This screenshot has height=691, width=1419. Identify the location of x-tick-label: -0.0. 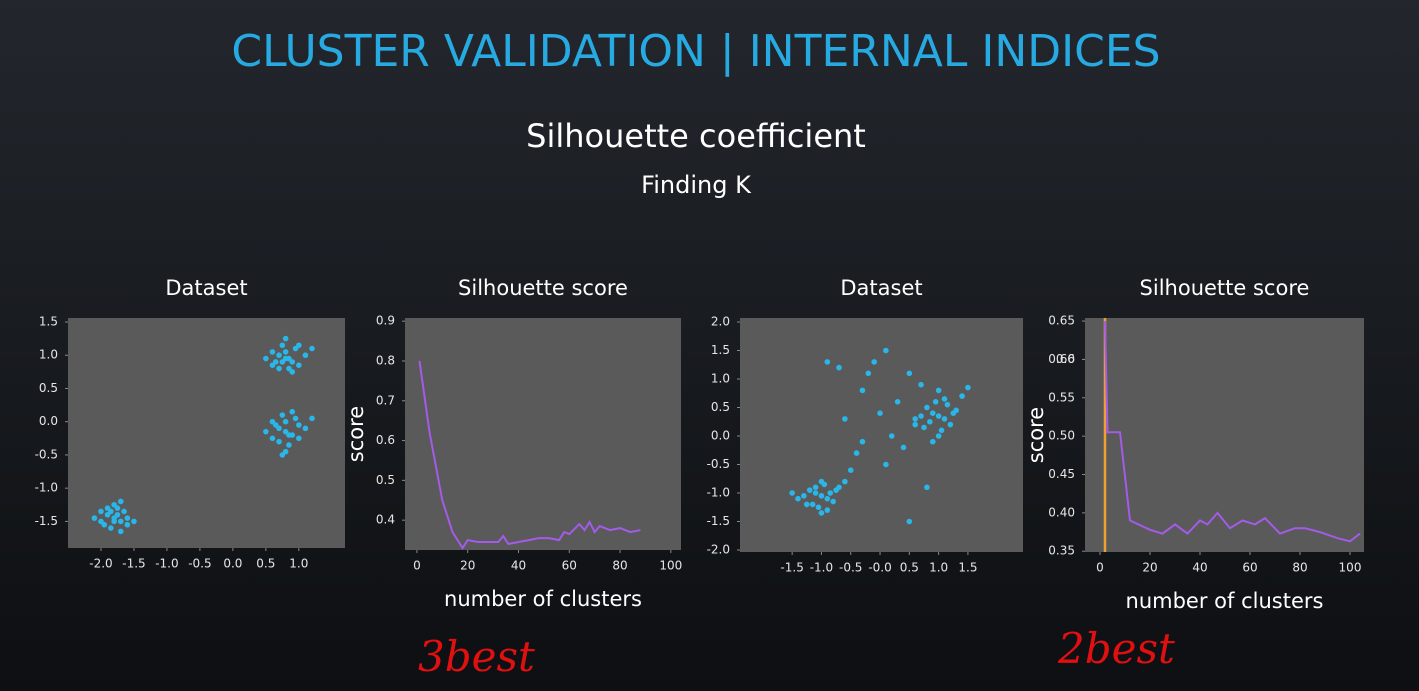
(879, 568).